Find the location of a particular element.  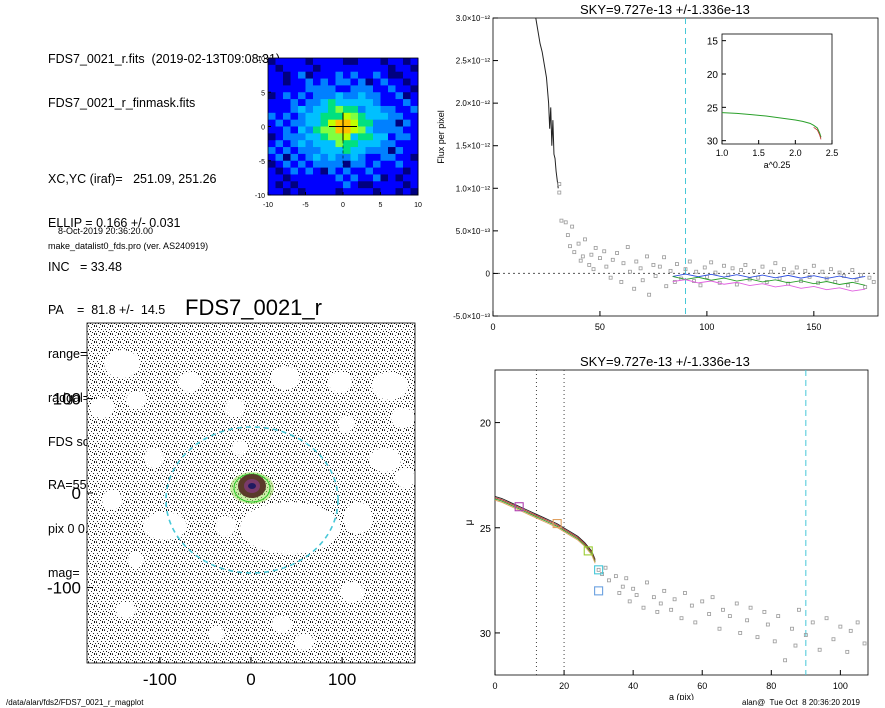

tick-label: 40 is located at coordinates (633, 686).